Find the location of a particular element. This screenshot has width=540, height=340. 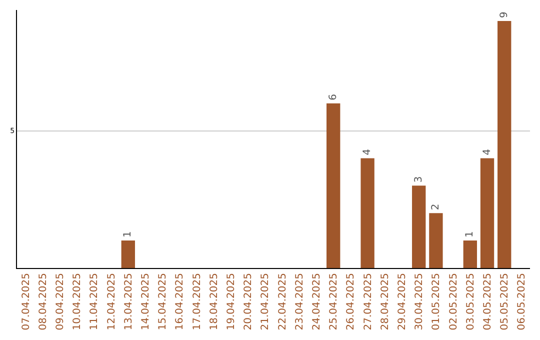

x-tick-label: 10.04.2025 is located at coordinates (78, 301).